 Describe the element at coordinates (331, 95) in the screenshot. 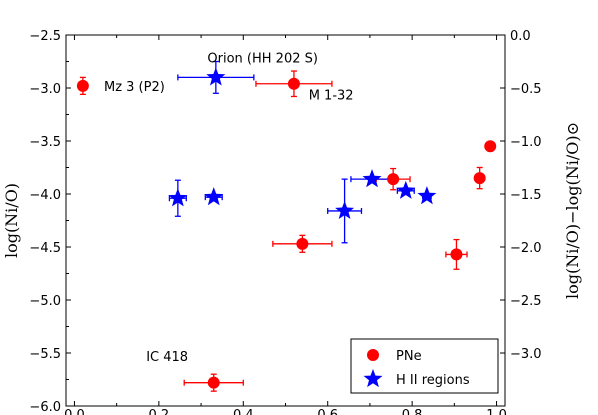

I see `annotation-label: M 1-32` at that location.